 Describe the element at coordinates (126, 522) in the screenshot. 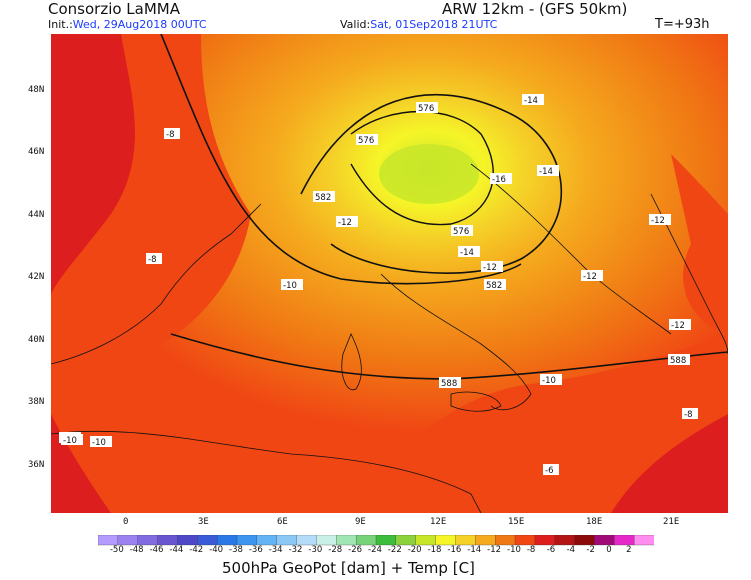

I see `longitude-label: 0` at that location.